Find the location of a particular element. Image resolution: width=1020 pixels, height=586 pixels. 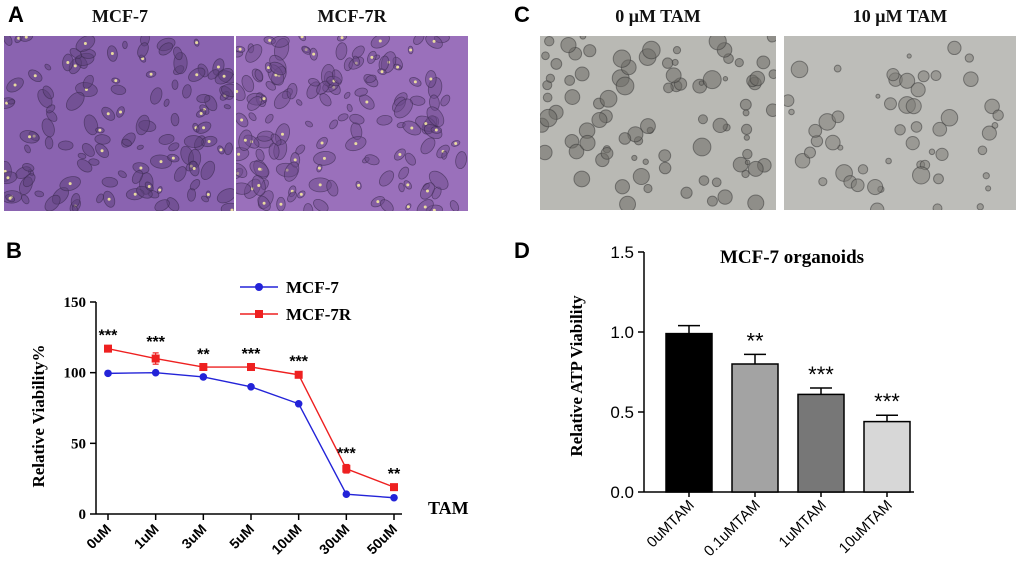

chart-b-ytick: 100 is located at coordinates (75, 374).